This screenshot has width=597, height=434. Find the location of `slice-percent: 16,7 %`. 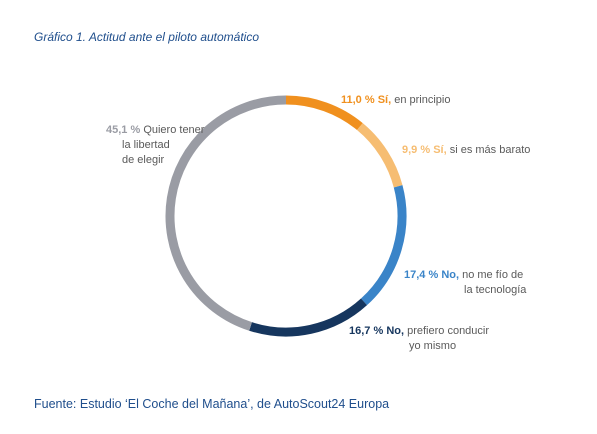

slice-percent: 16,7 % is located at coordinates (367, 331).